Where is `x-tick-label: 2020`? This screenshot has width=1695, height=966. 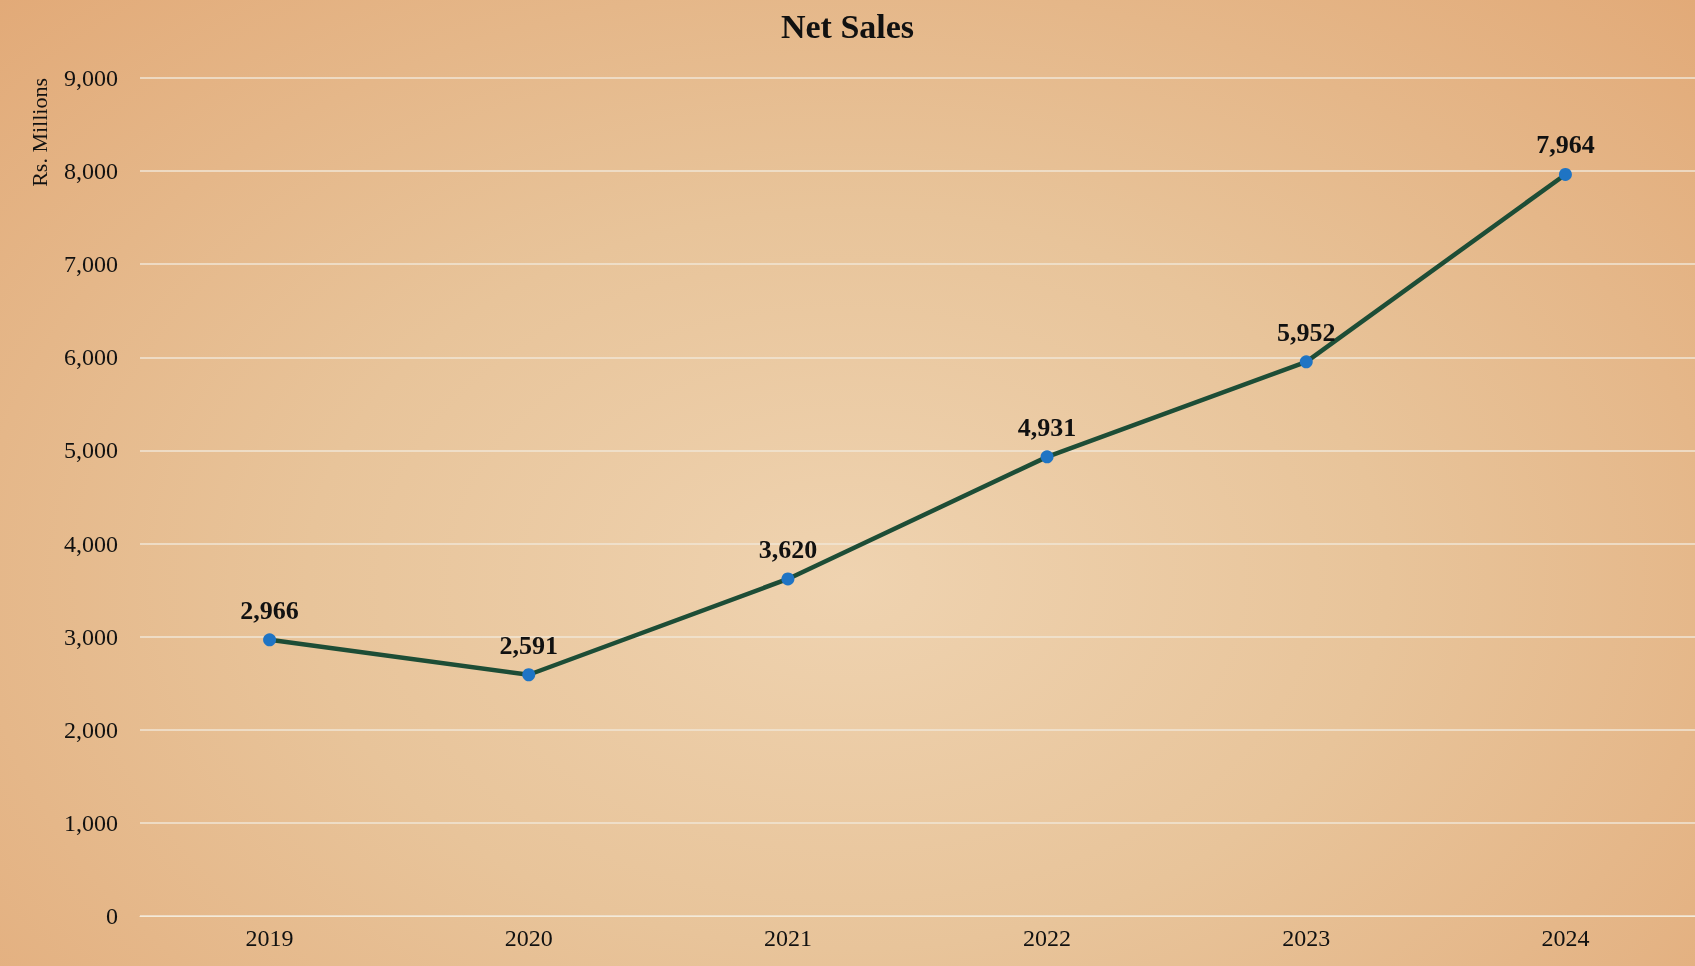 x-tick-label: 2020 is located at coordinates (528, 938).